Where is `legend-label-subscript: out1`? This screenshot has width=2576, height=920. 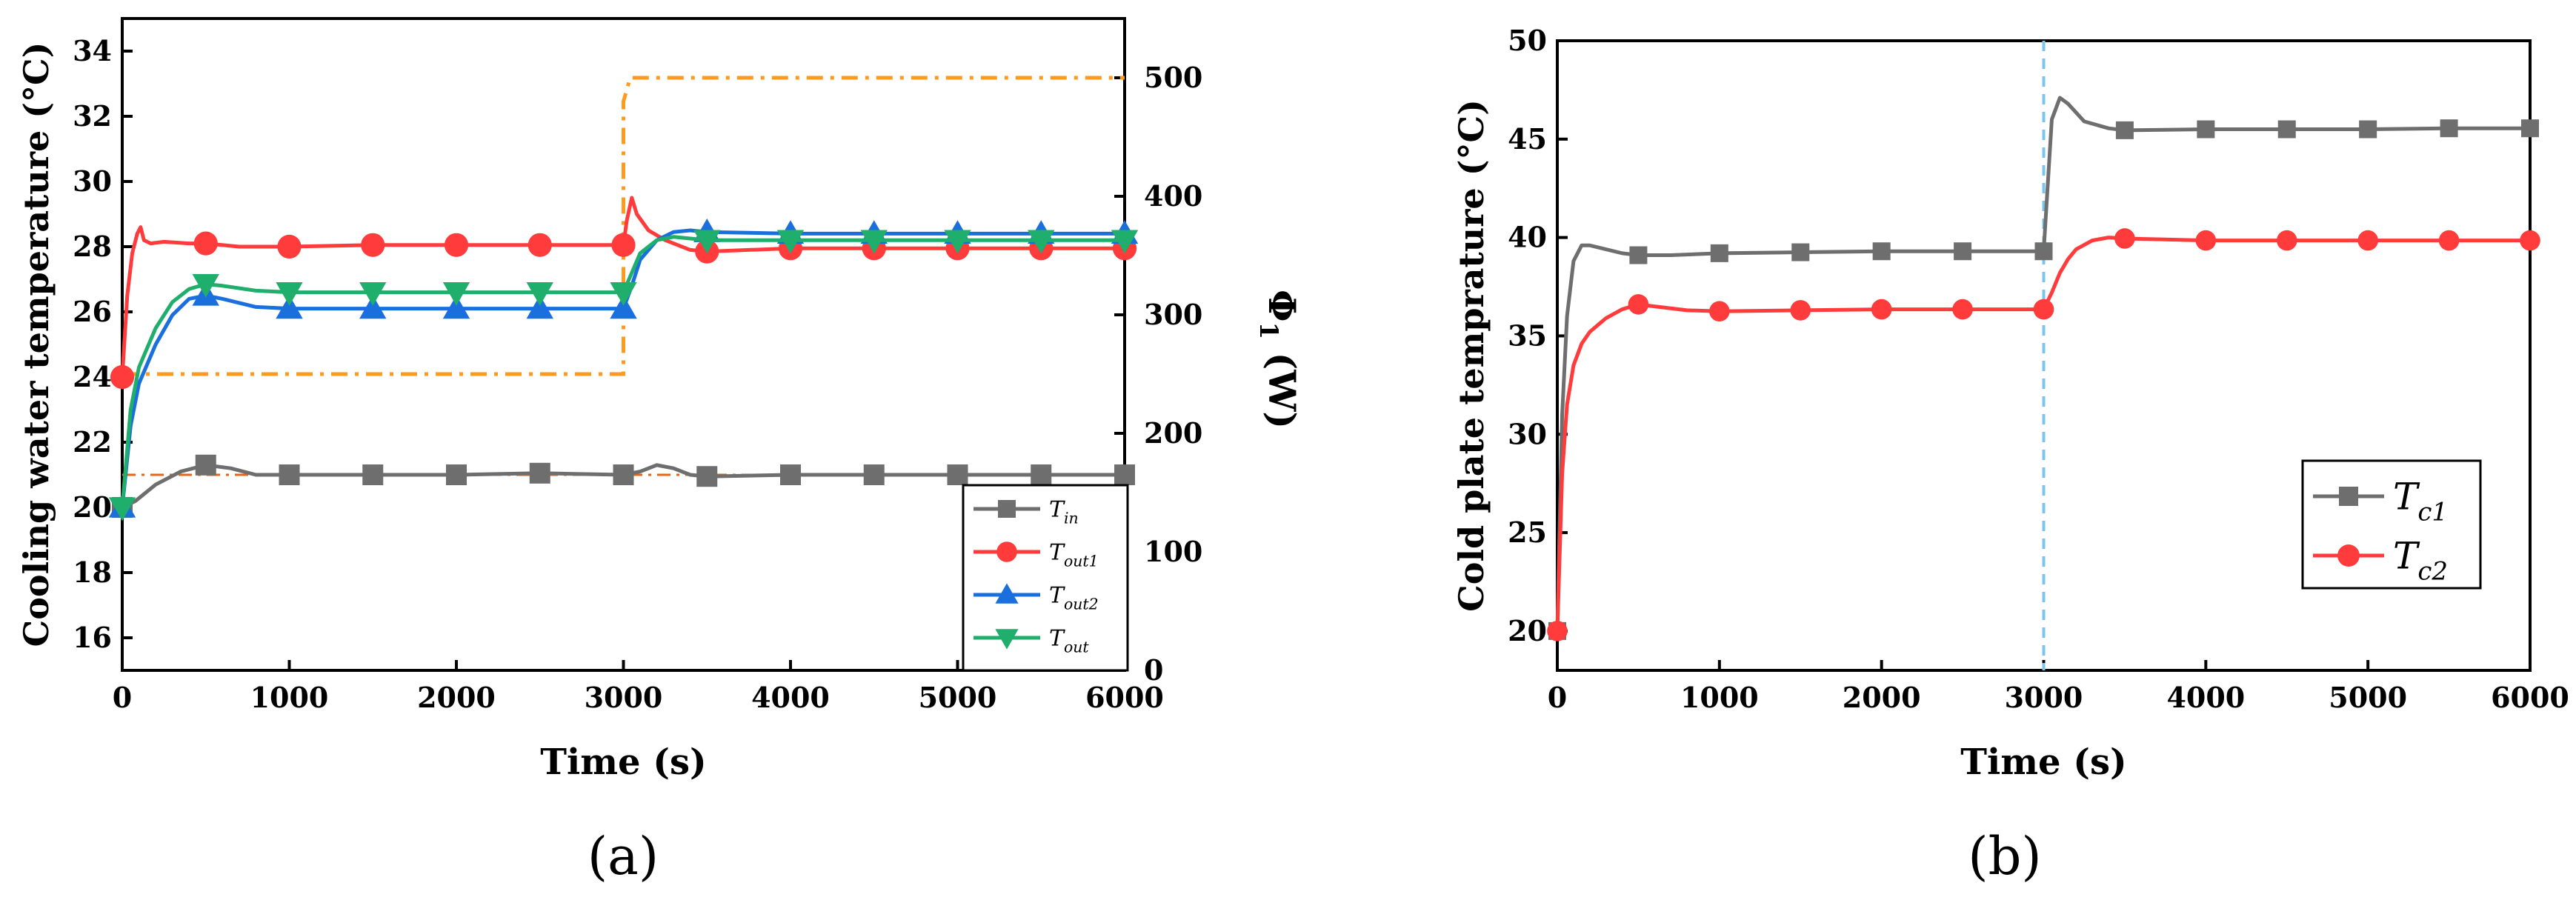 legend-label-subscript: out1 is located at coordinates (1081, 561).